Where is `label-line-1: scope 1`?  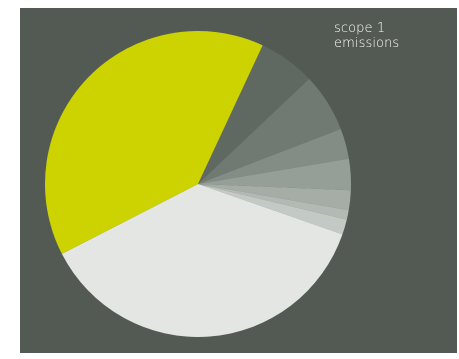
label-line-1: scope 1 is located at coordinates (360, 28).